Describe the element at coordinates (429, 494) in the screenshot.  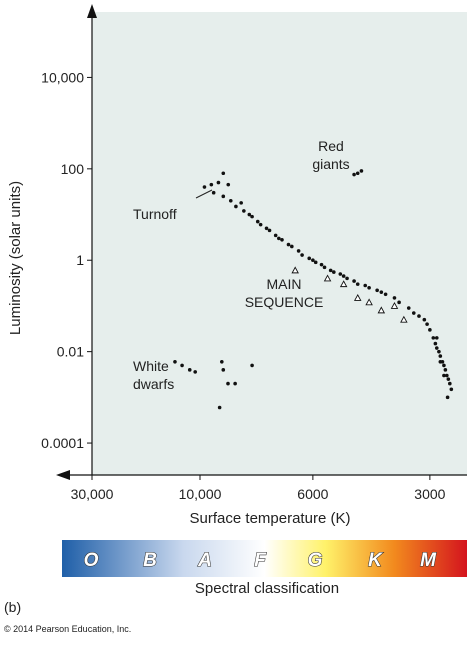
I see `x-tick-label: 3000` at that location.